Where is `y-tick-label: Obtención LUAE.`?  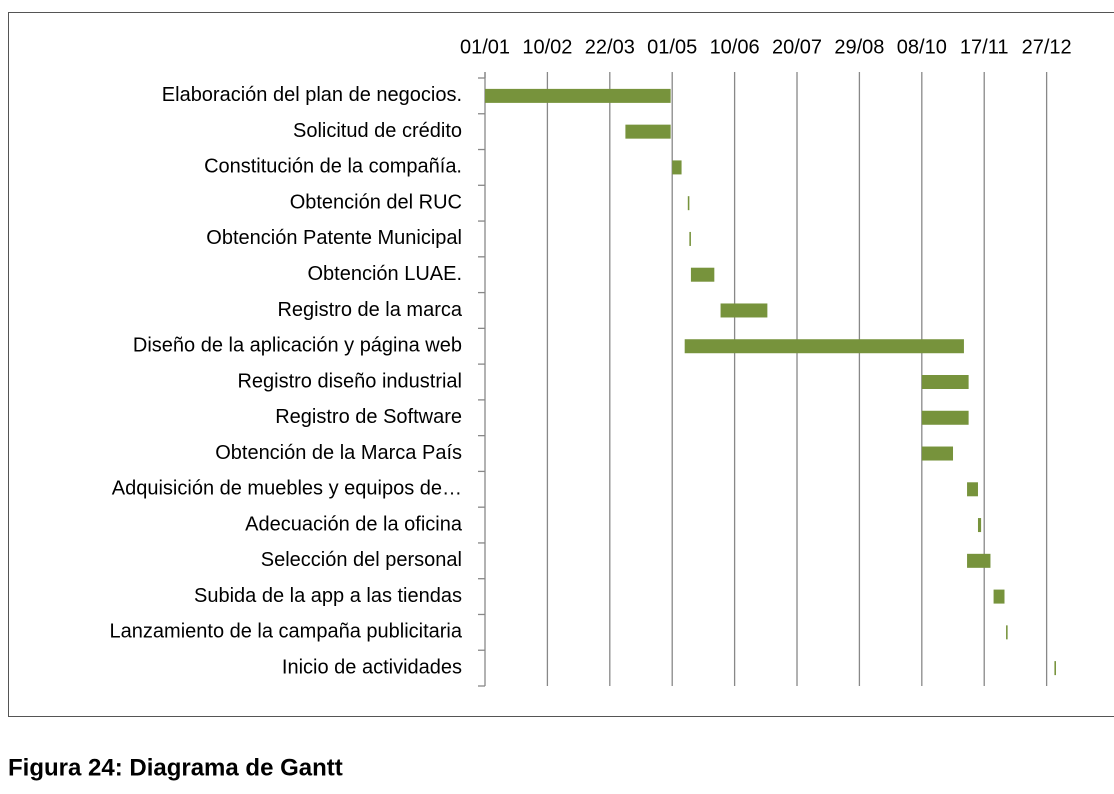 y-tick-label: Obtención LUAE. is located at coordinates (384, 274).